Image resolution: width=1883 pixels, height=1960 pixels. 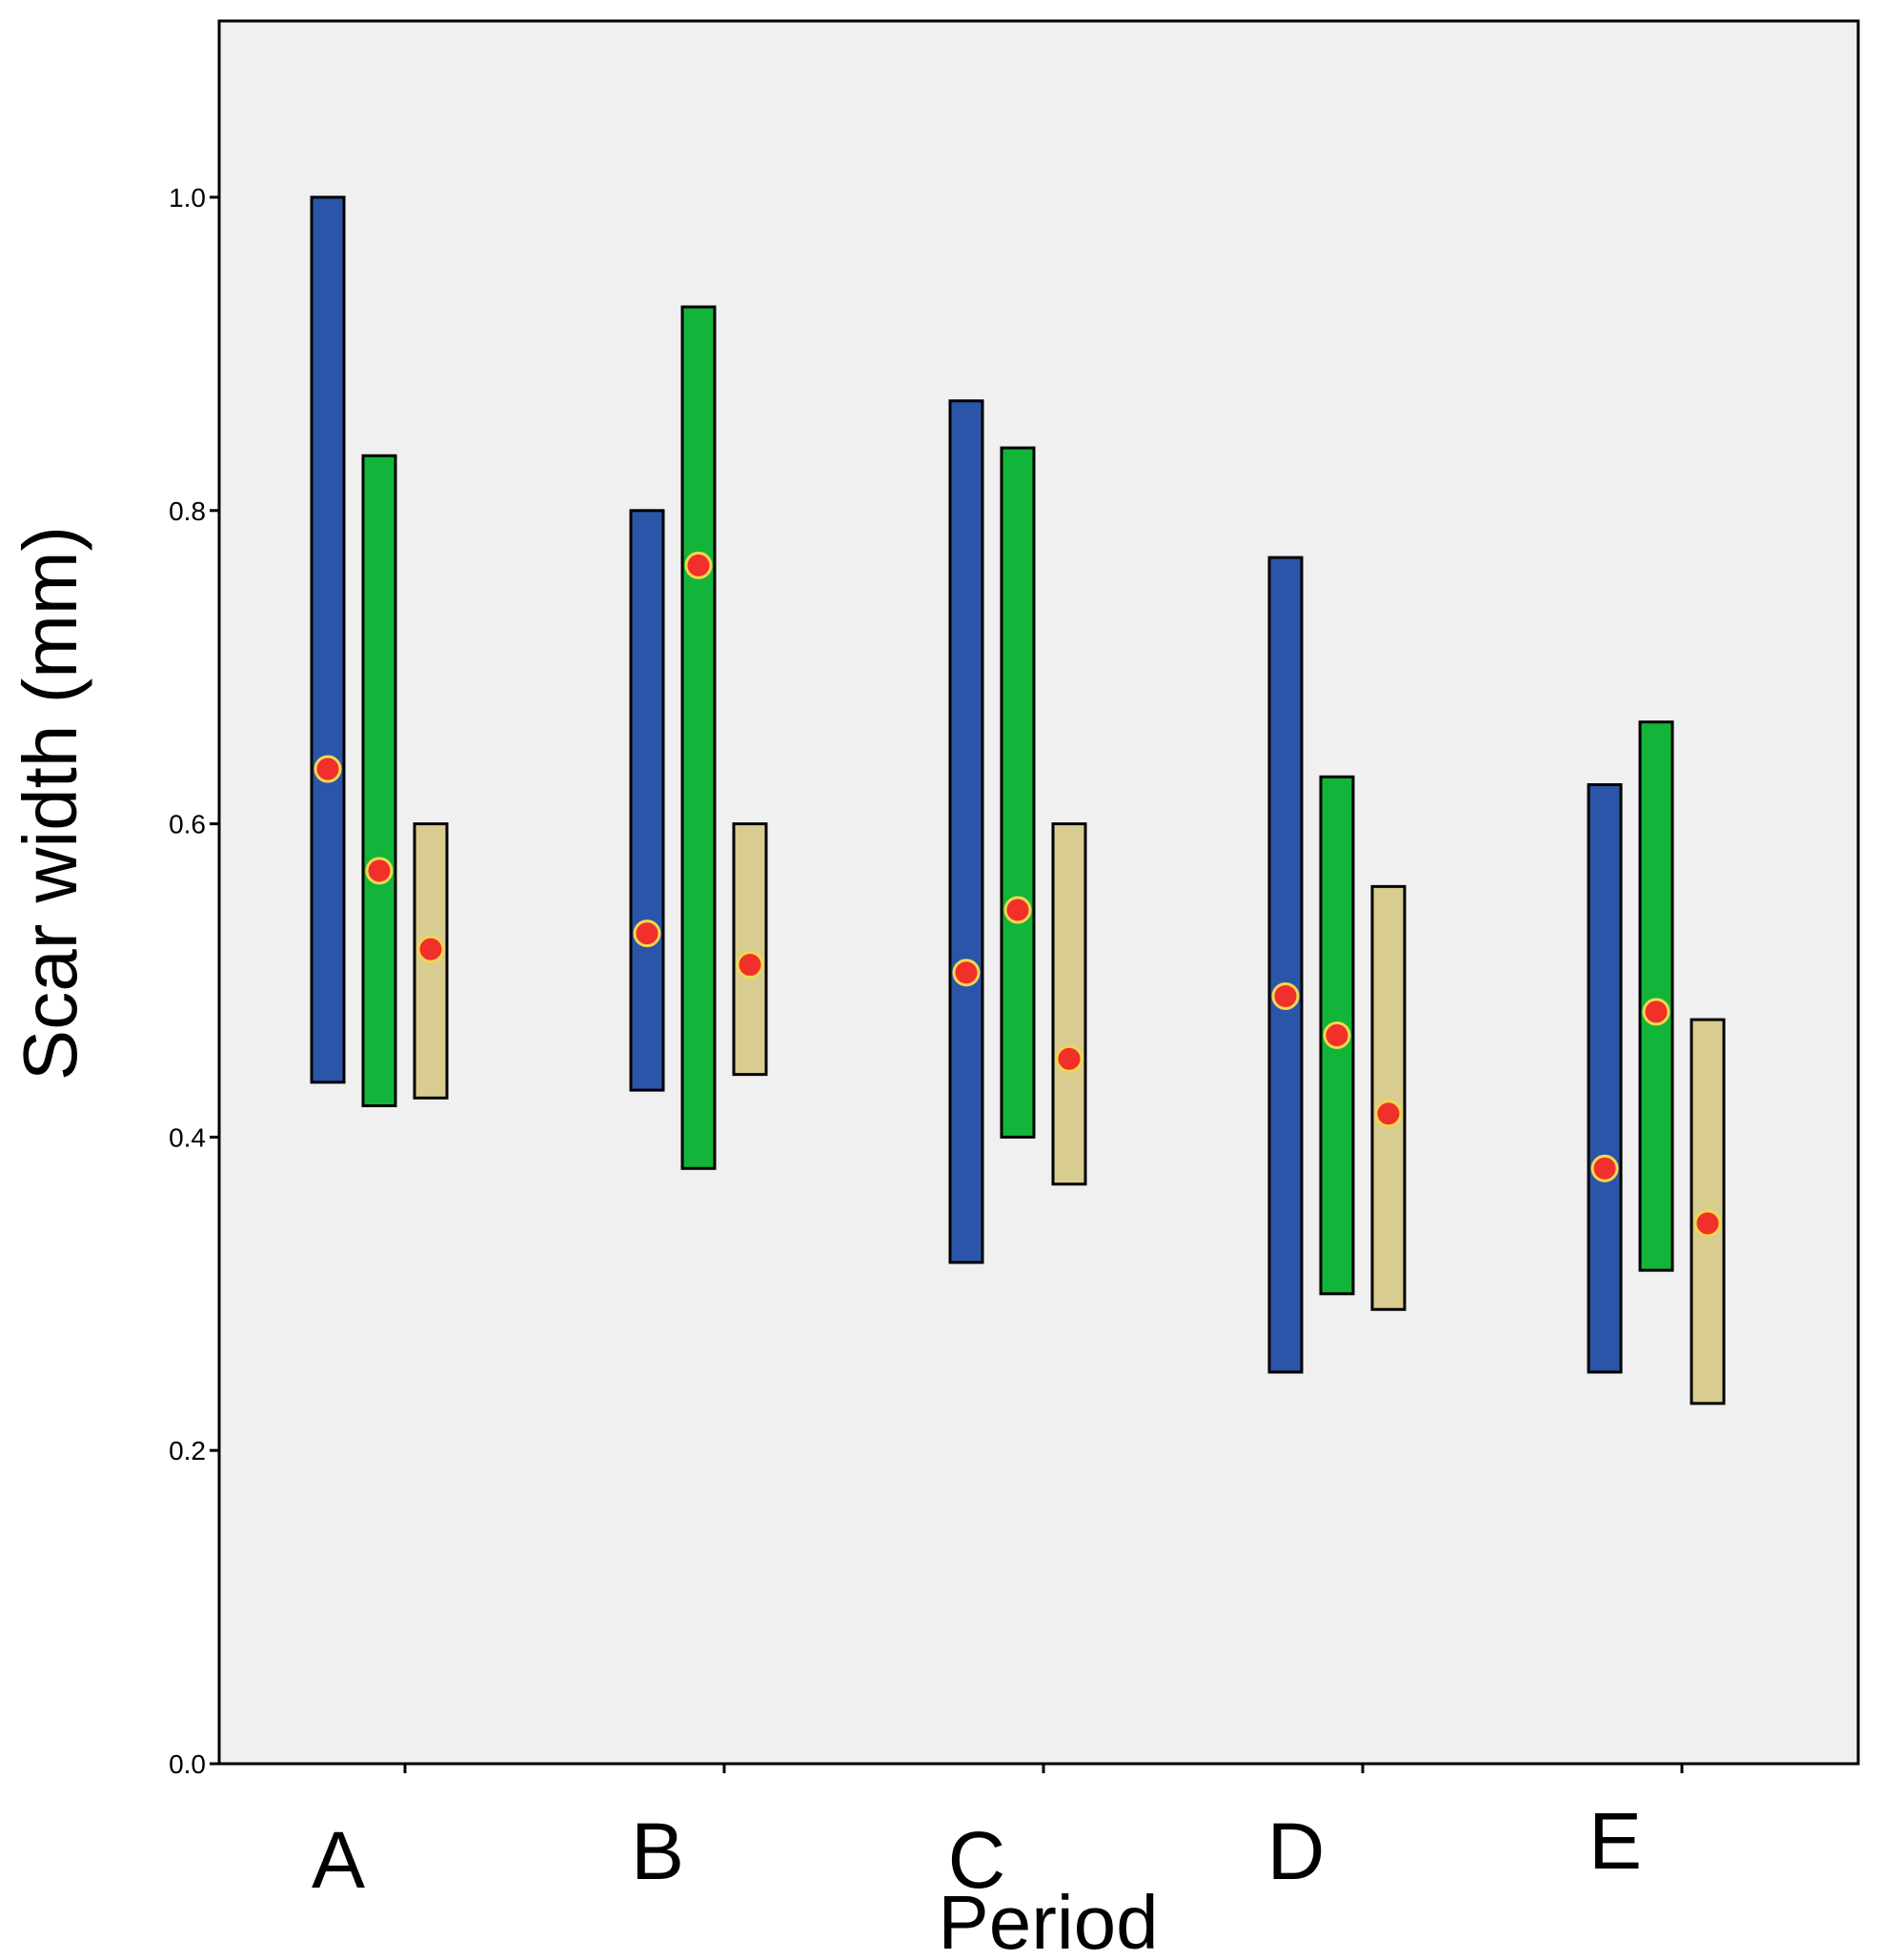 I want to click on range-bar-a-s1, so click(x=328, y=639).